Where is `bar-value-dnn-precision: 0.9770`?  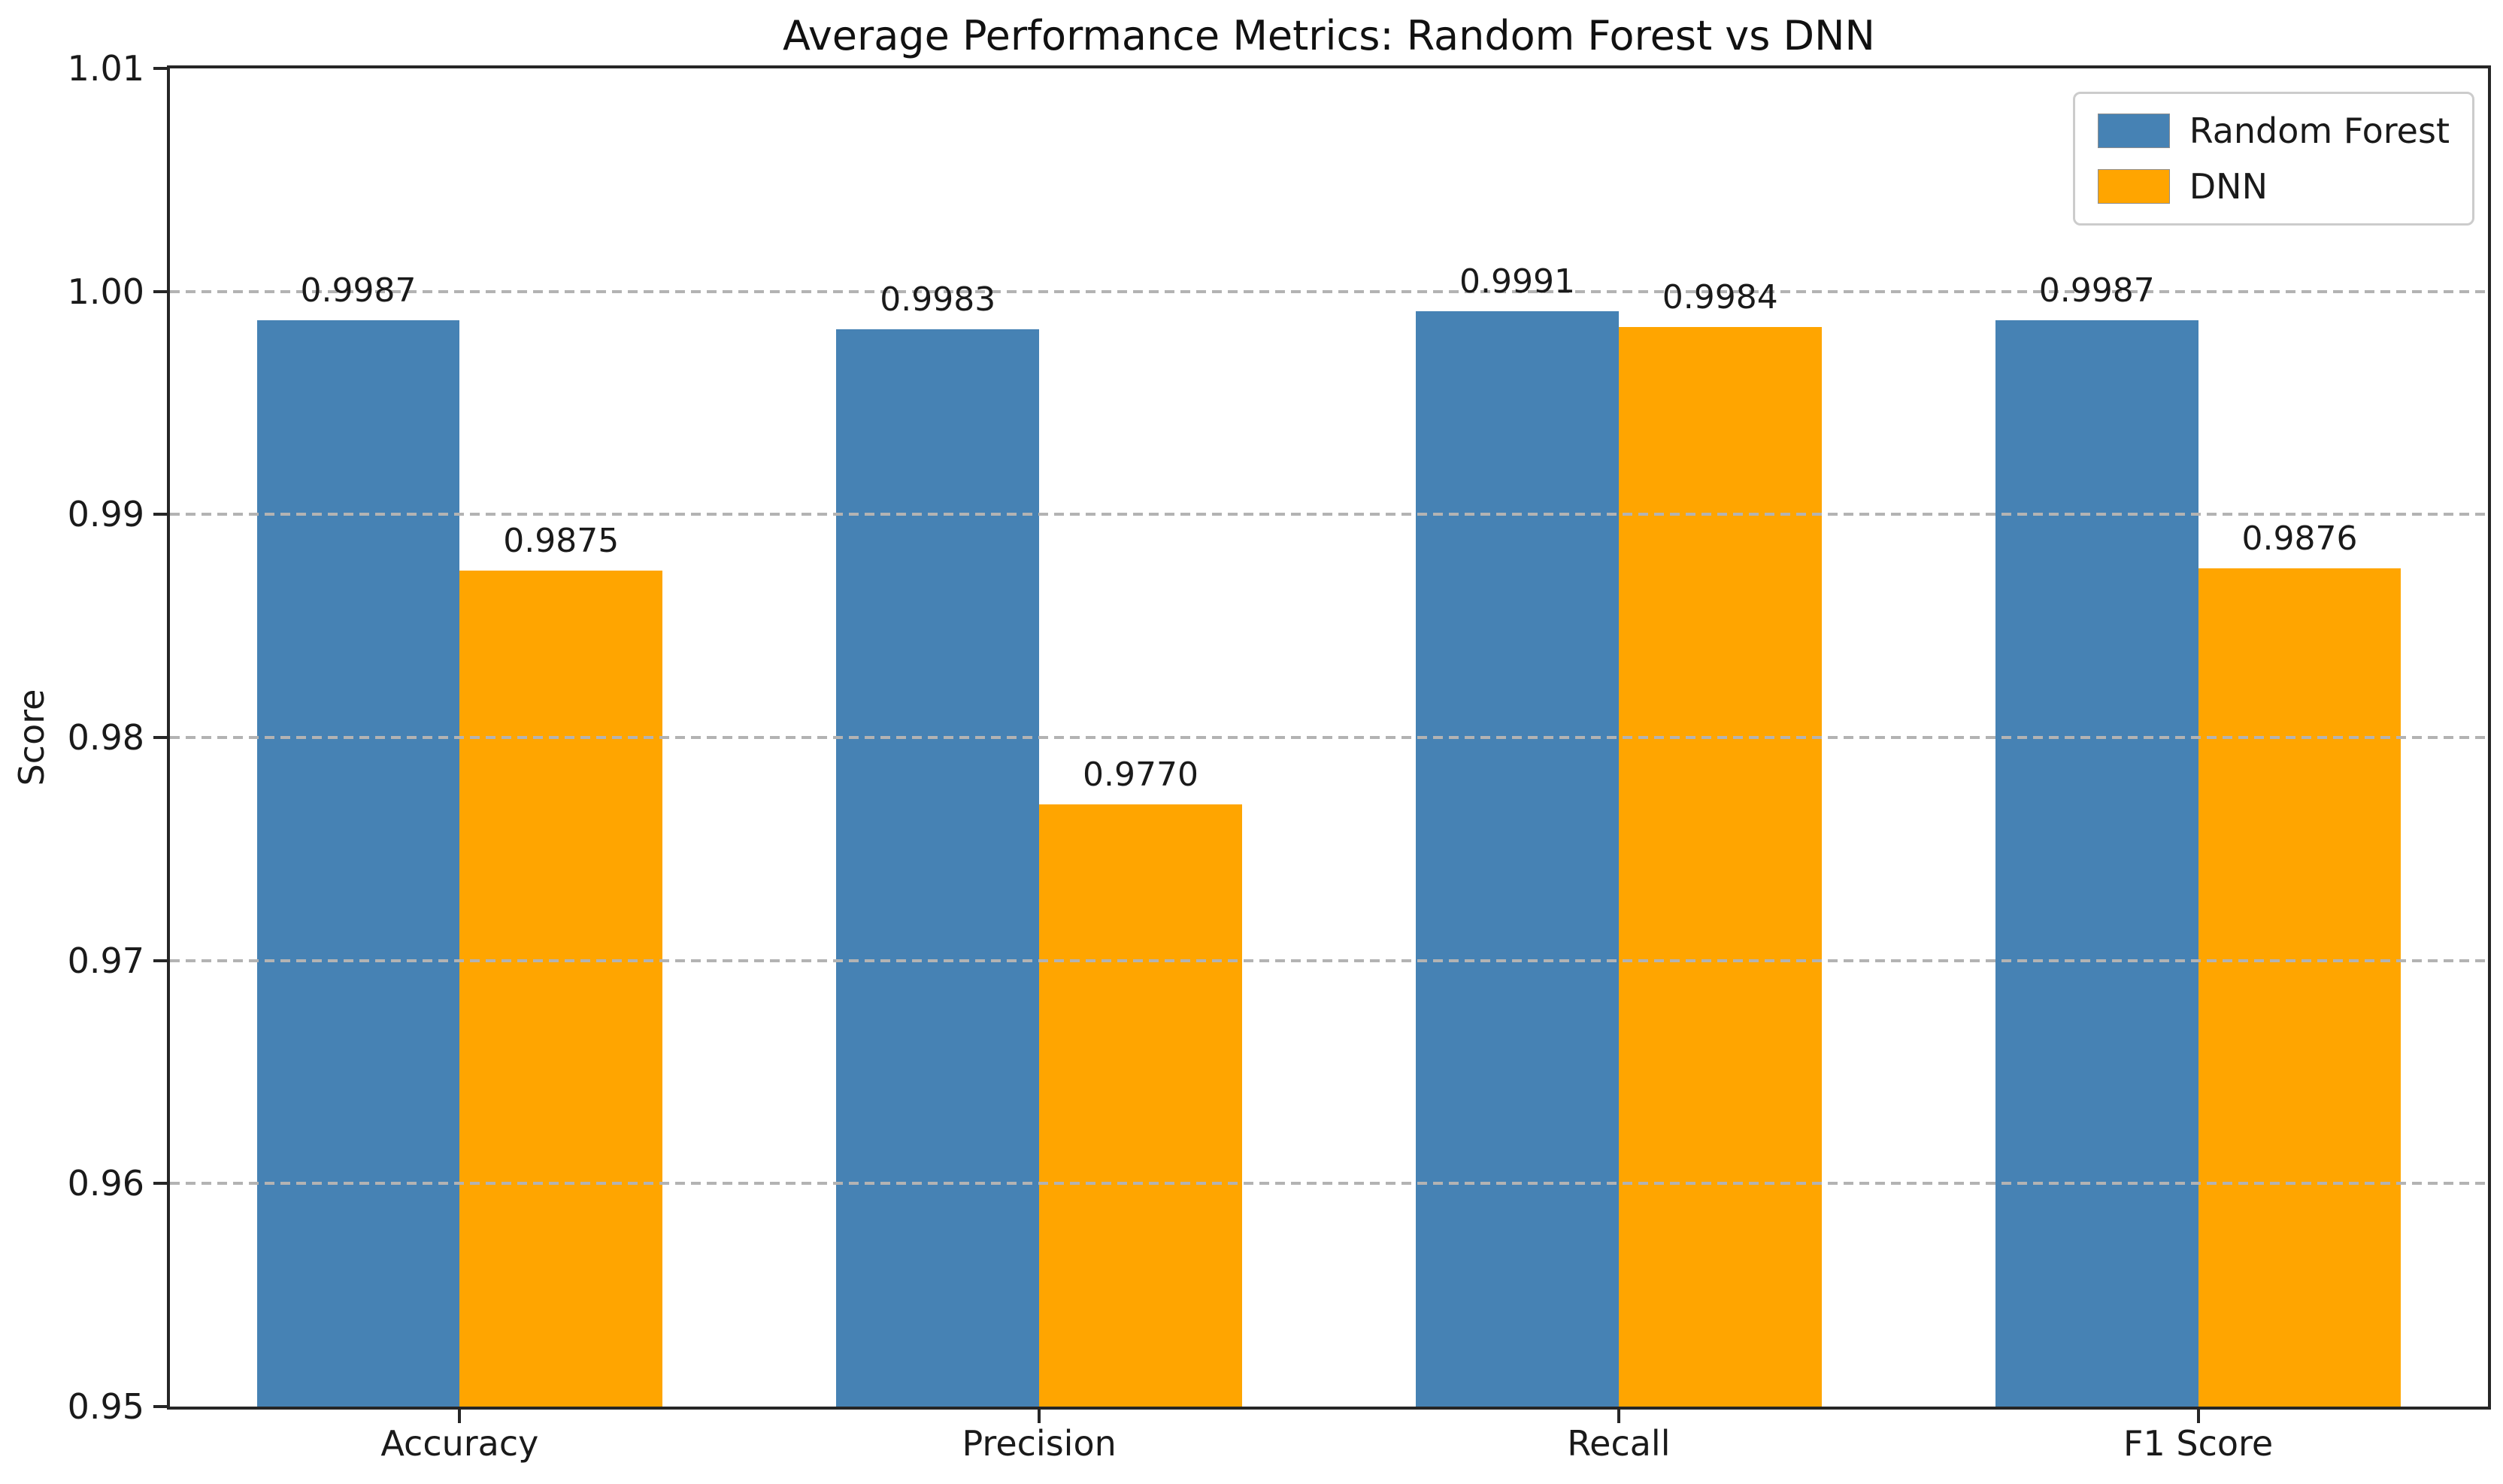
bar-value-dnn-precision: 0.9770 is located at coordinates (1141, 775).